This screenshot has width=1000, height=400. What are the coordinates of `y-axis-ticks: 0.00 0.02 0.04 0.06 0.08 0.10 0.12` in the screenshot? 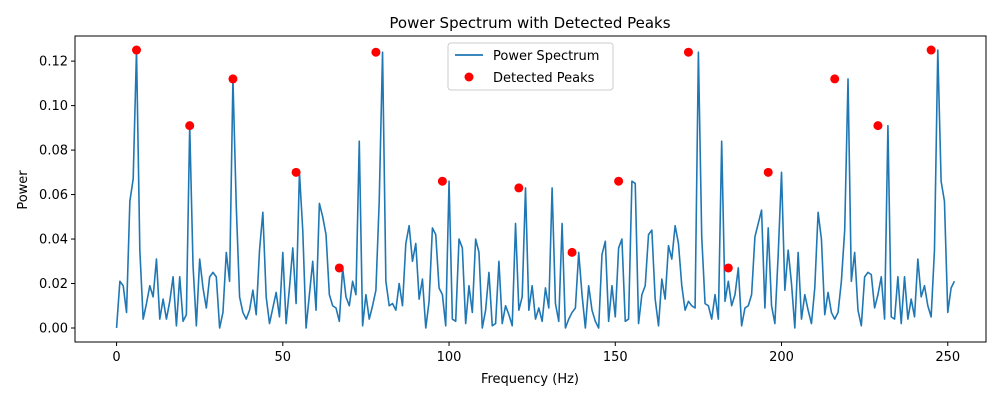 It's located at (57, 195).